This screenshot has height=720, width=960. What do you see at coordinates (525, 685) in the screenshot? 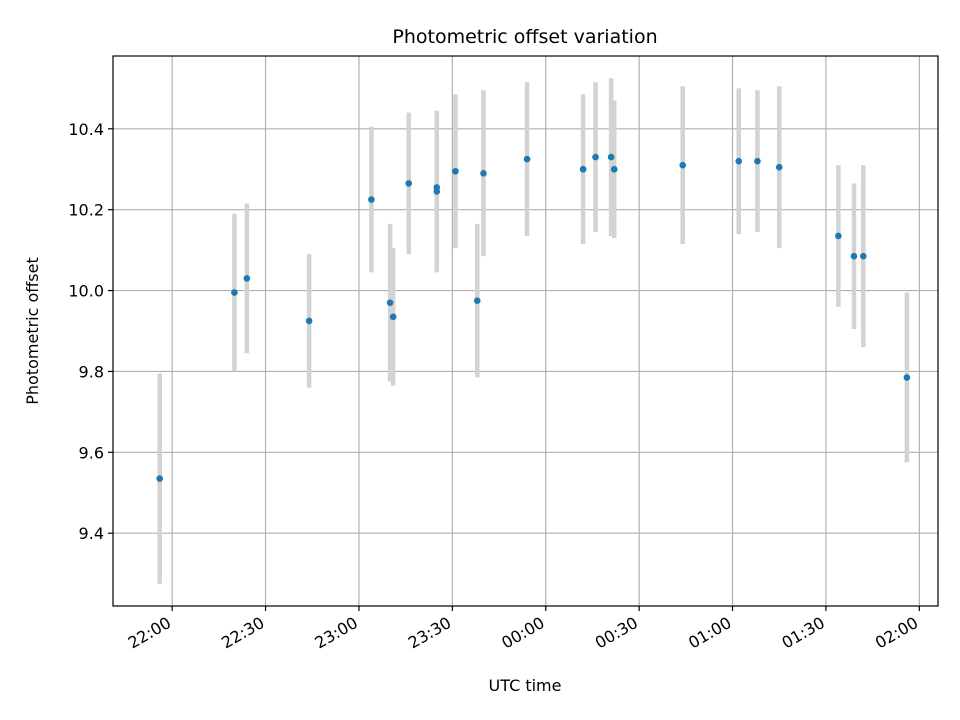
I see `x-axis-label: UTC time` at bounding box center [525, 685].